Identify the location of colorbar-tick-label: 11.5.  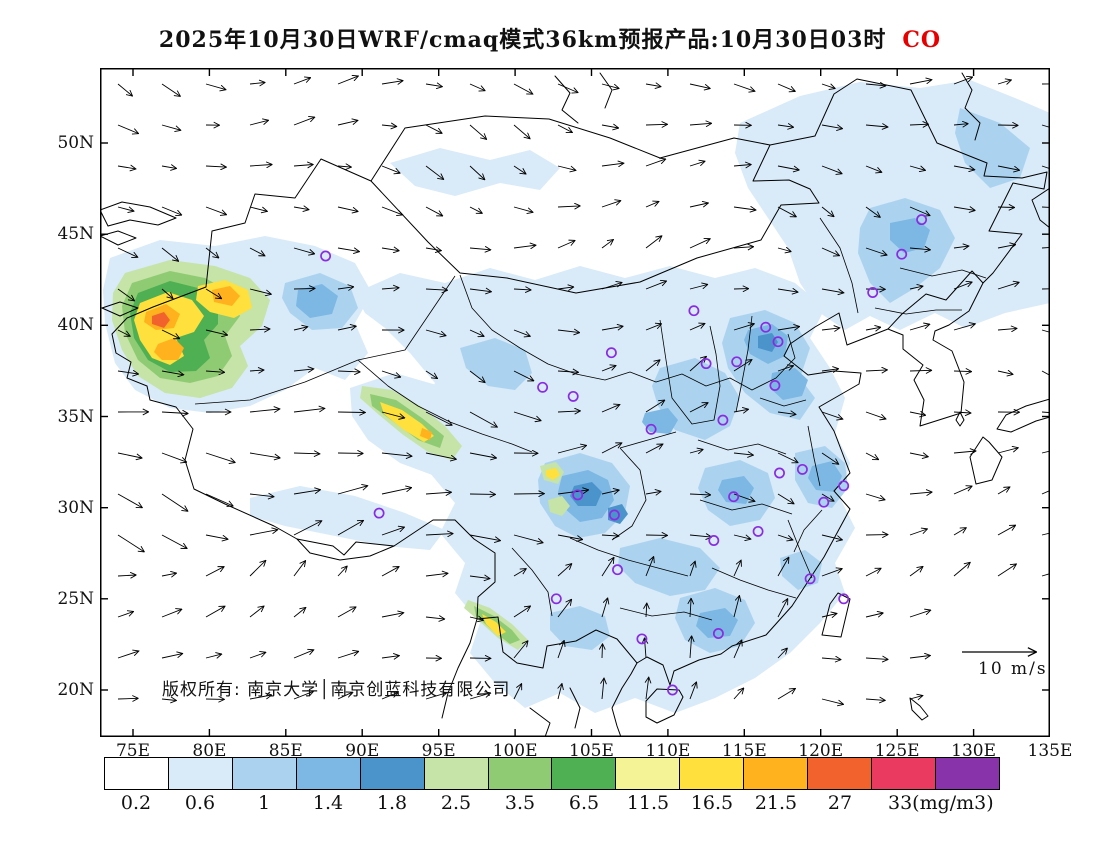
(648, 803).